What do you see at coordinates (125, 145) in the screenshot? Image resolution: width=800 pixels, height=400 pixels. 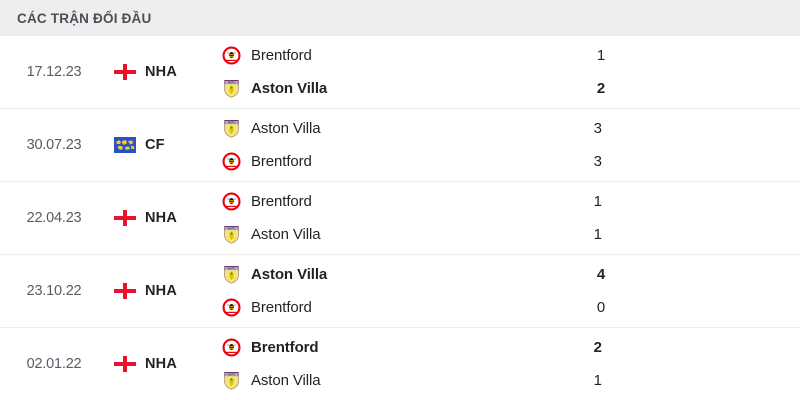 I see `world-flag-icon` at bounding box center [125, 145].